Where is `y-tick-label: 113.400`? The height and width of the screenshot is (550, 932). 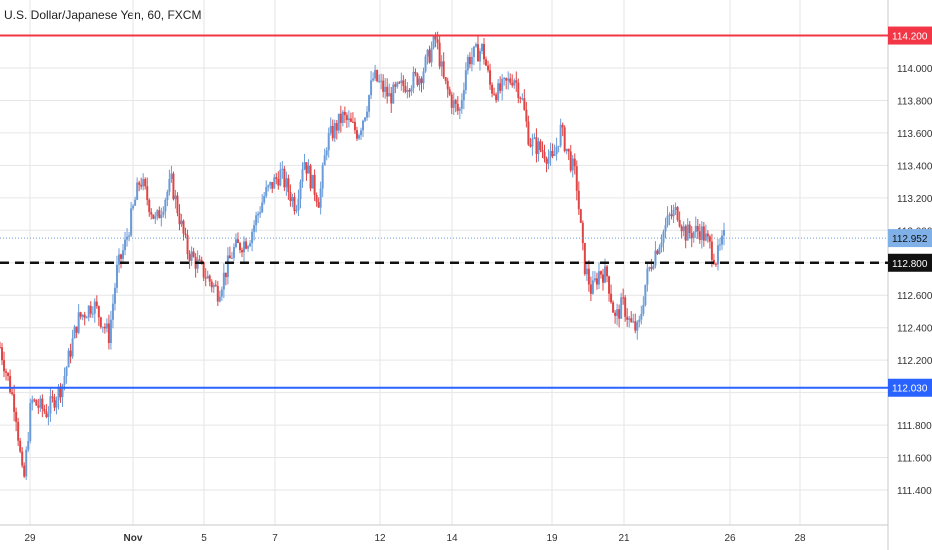 y-tick-label: 113.400 is located at coordinates (914, 166).